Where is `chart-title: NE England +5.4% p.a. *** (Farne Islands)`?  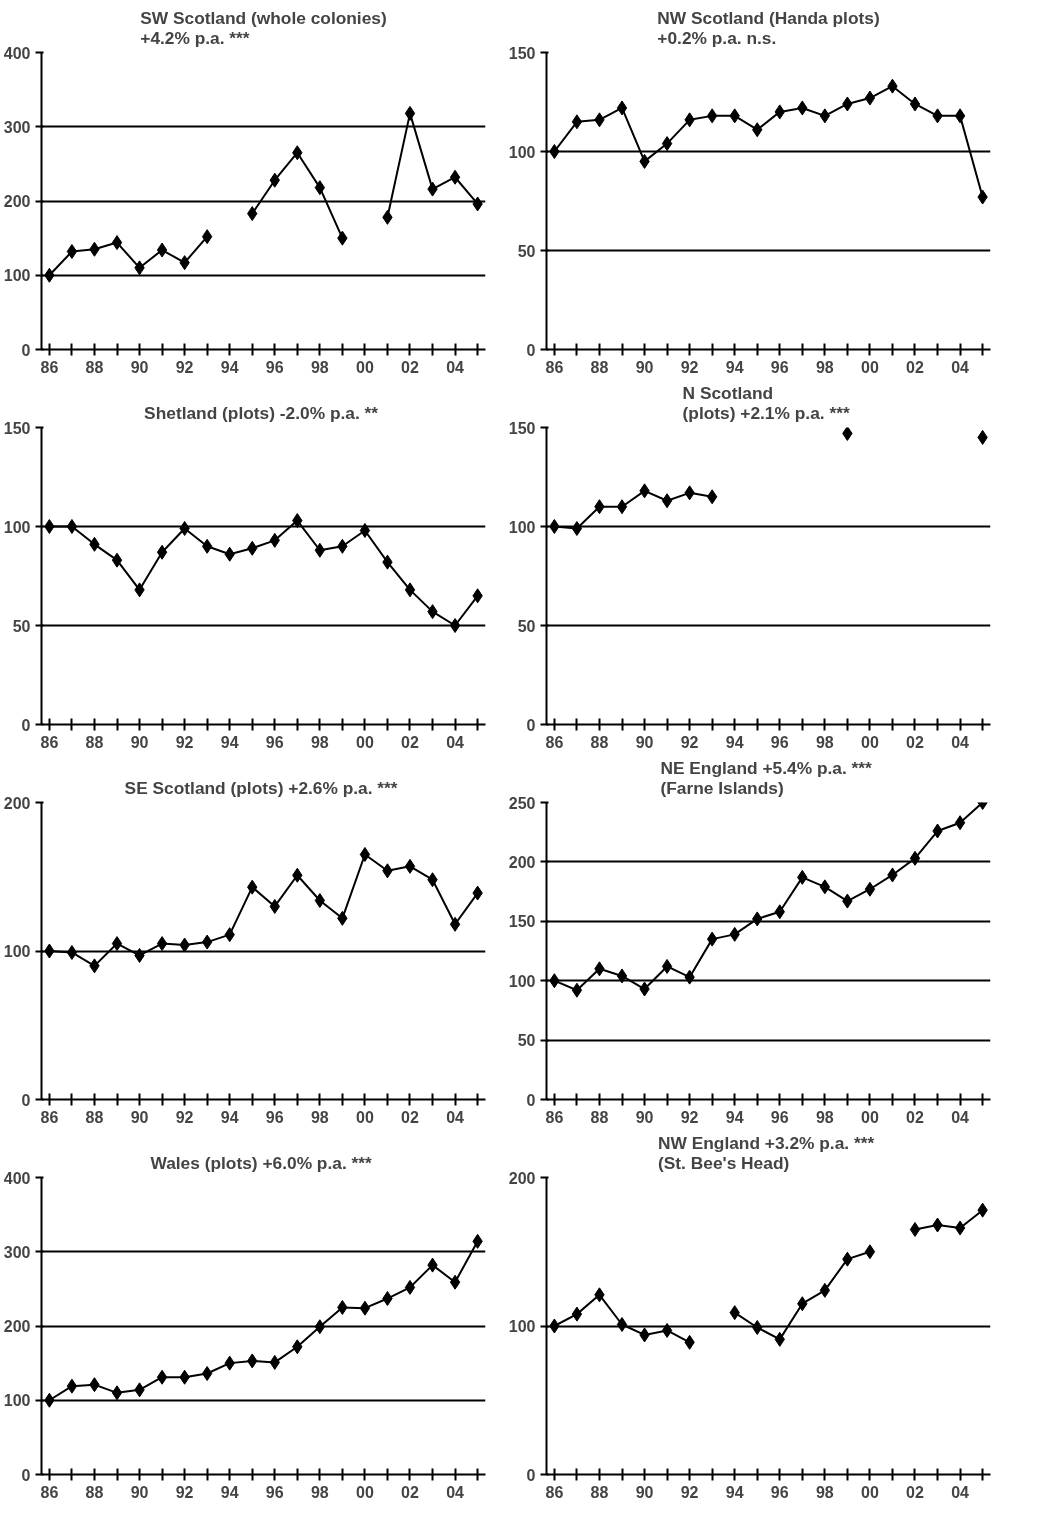
chart-title: NE England +5.4% p.a. *** (Farne Islands) is located at coordinates (766, 777).